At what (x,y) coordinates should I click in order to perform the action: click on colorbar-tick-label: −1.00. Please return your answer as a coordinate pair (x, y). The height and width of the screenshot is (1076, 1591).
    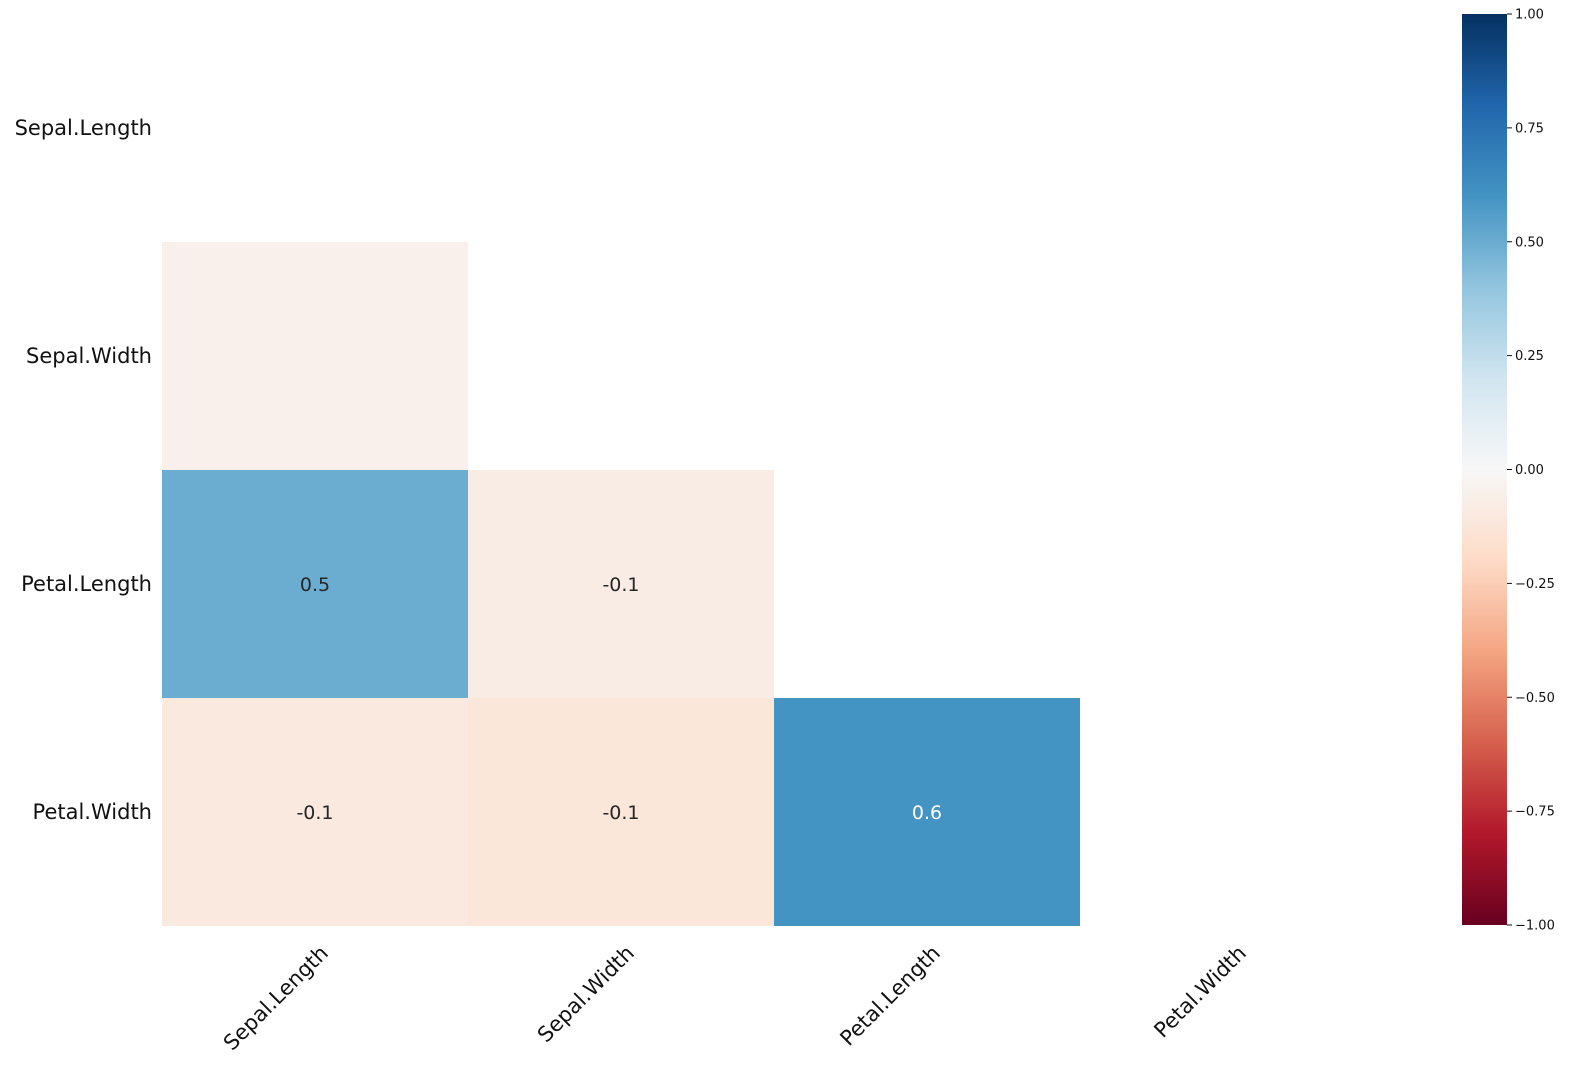
    Looking at the image, I should click on (1535, 926).